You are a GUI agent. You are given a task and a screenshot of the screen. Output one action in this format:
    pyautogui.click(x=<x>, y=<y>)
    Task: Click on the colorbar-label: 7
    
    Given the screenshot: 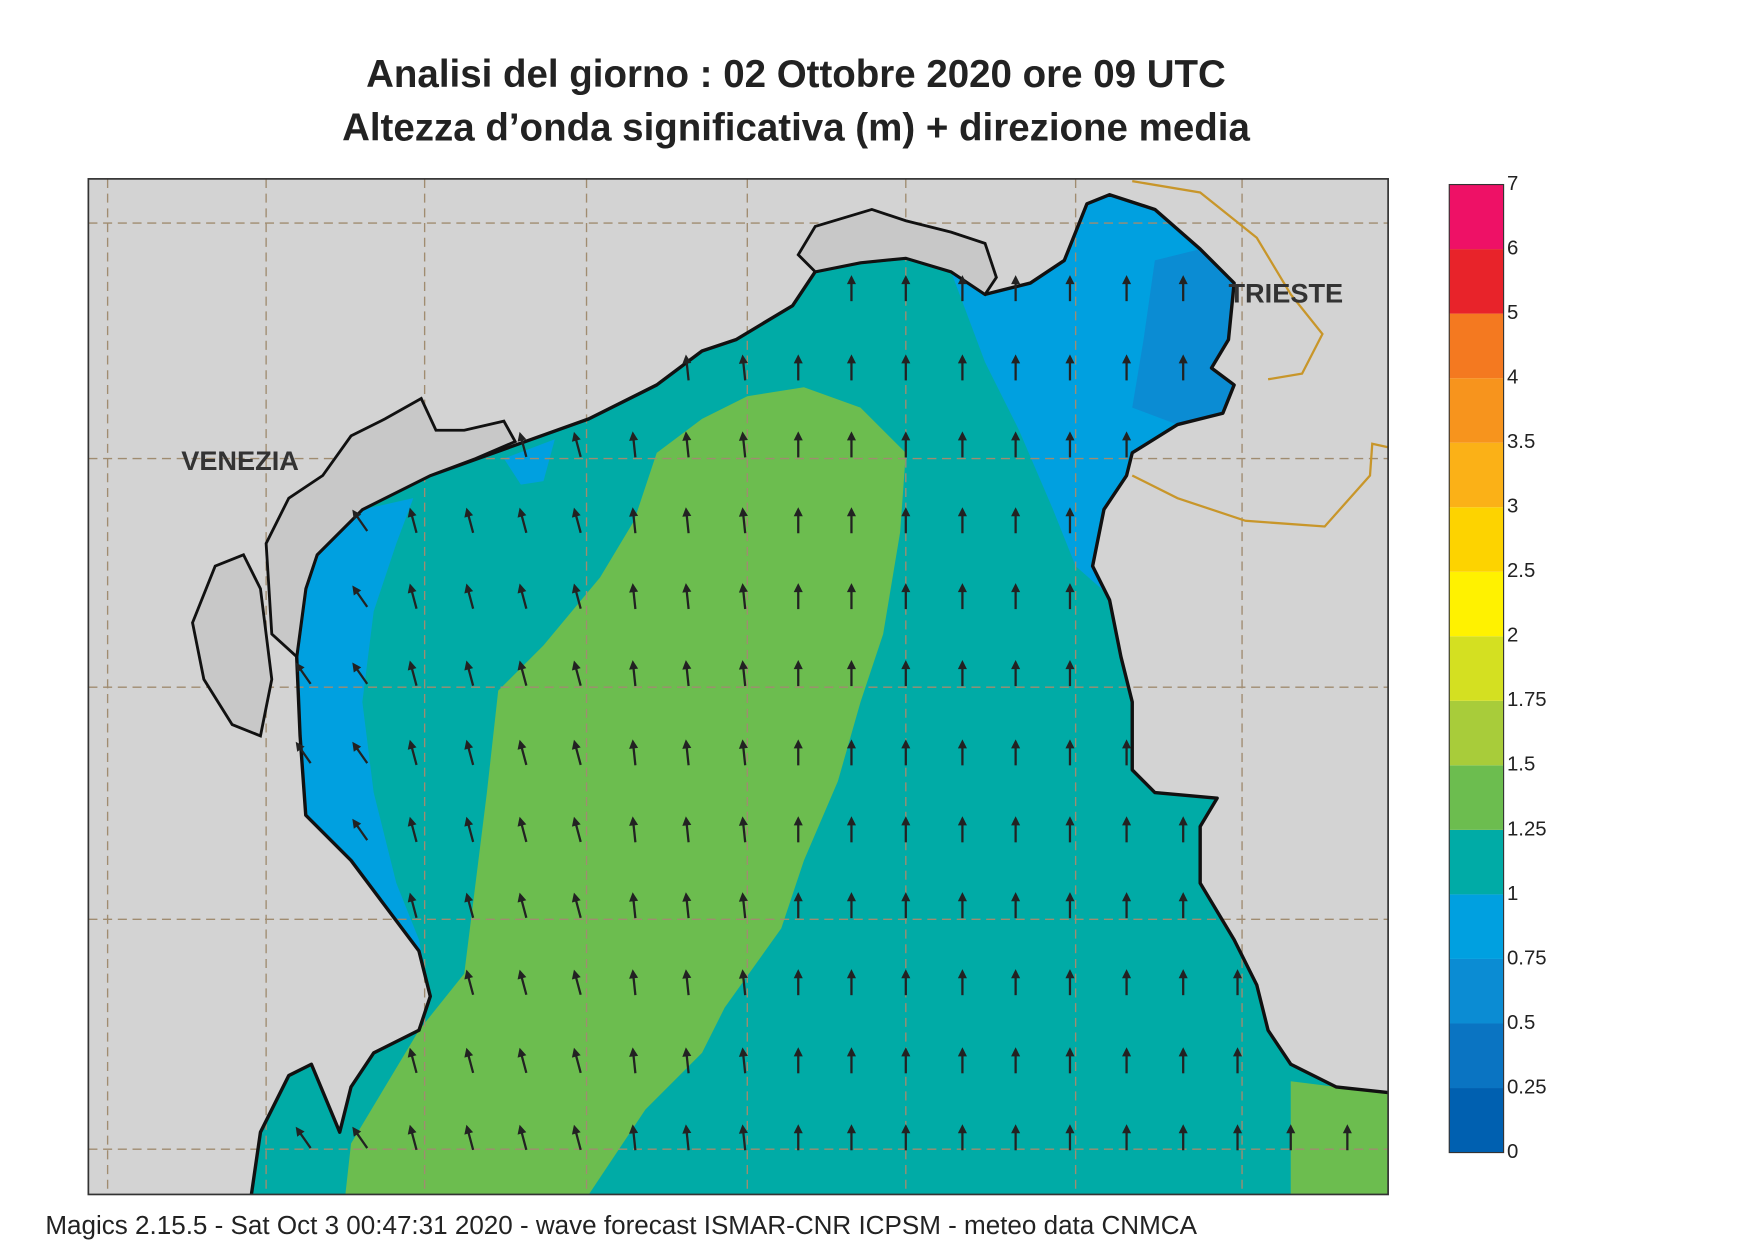 What is the action you would take?
    pyautogui.click(x=1512, y=184)
    